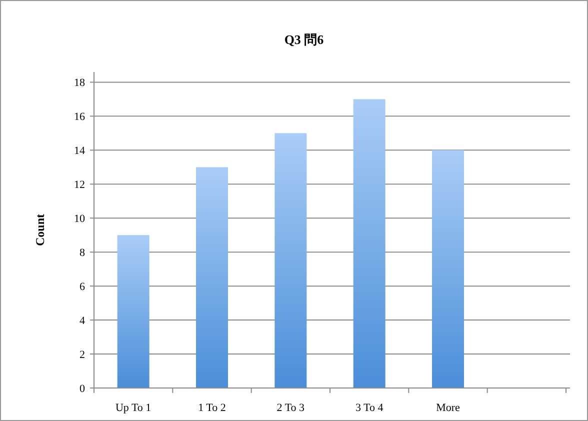  What do you see at coordinates (369, 408) in the screenshot?
I see `x-tick-label: 3 To 4` at bounding box center [369, 408].